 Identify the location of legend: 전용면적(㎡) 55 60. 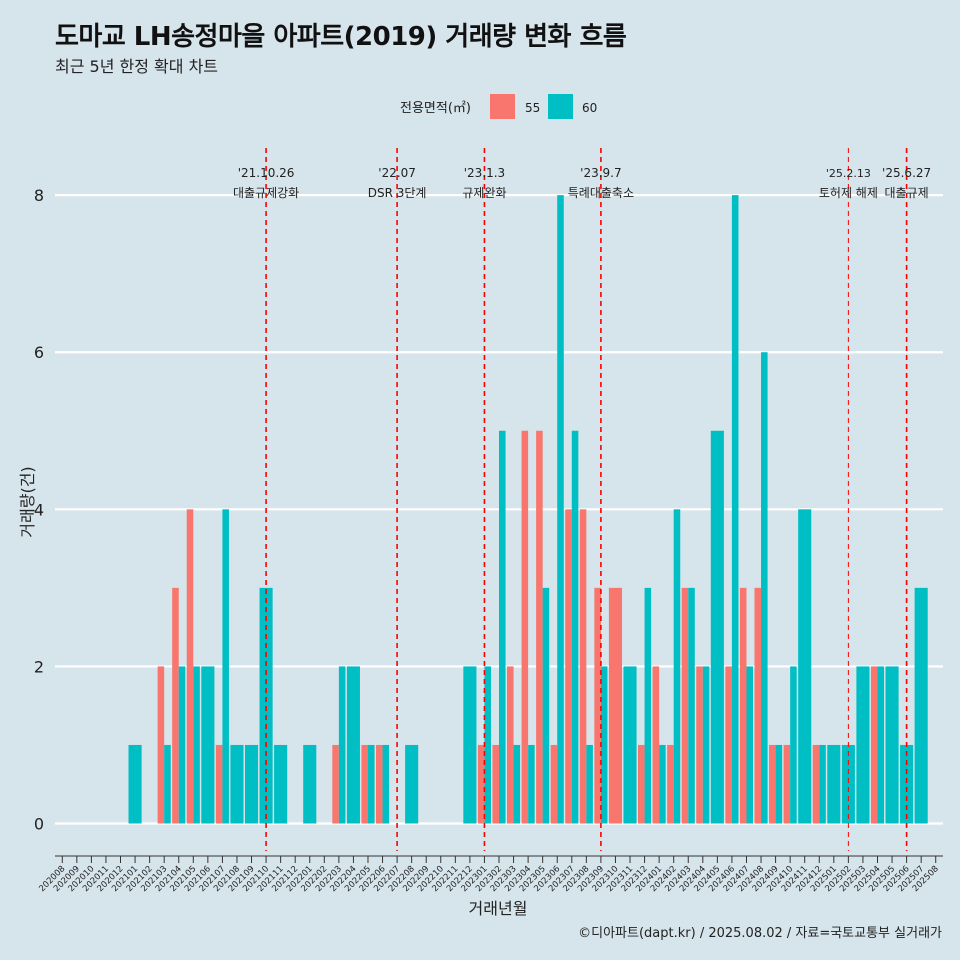
(498, 106).